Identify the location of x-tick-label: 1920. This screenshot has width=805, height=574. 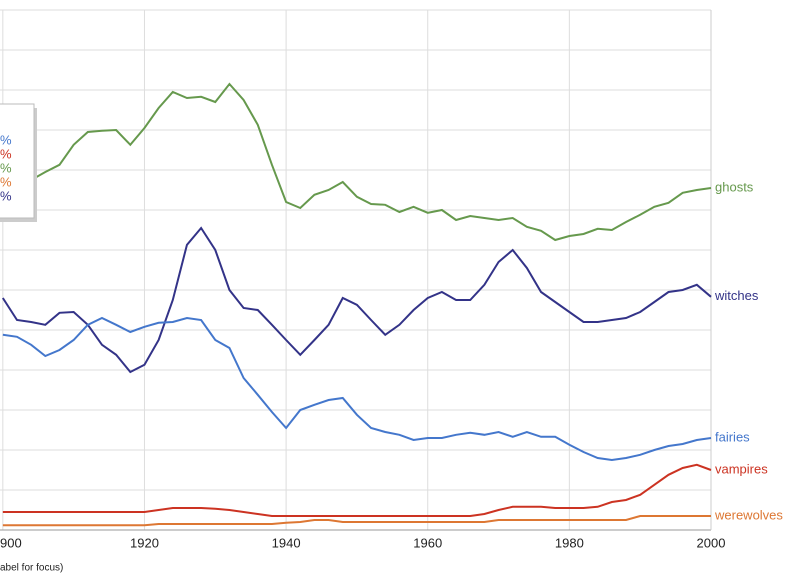
(144, 542).